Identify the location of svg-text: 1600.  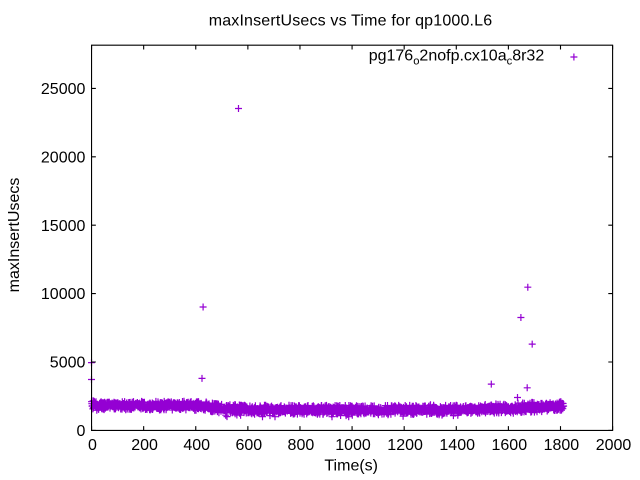
(510, 445).